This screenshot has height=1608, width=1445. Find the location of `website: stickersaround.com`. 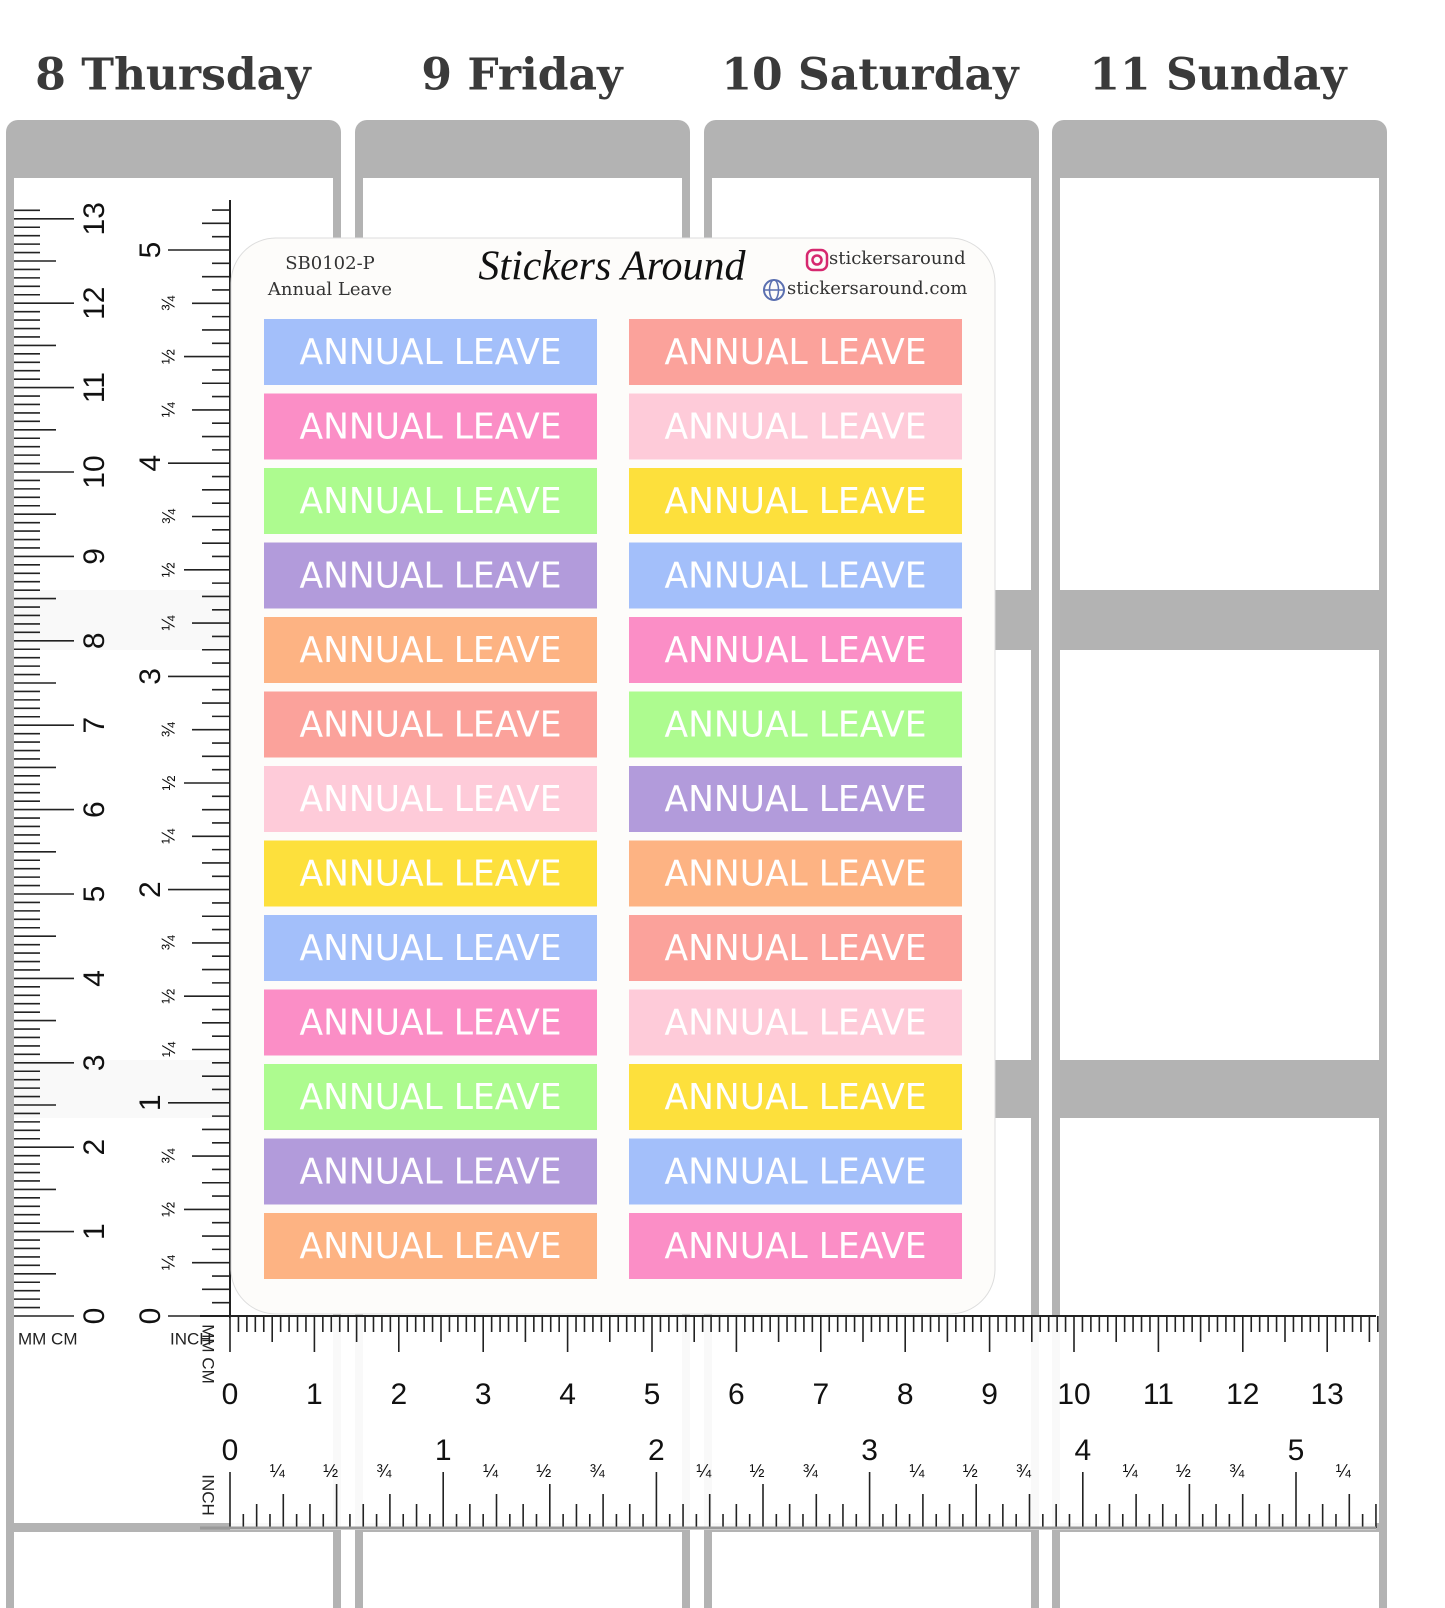

website: stickersaround.com is located at coordinates (877, 288).